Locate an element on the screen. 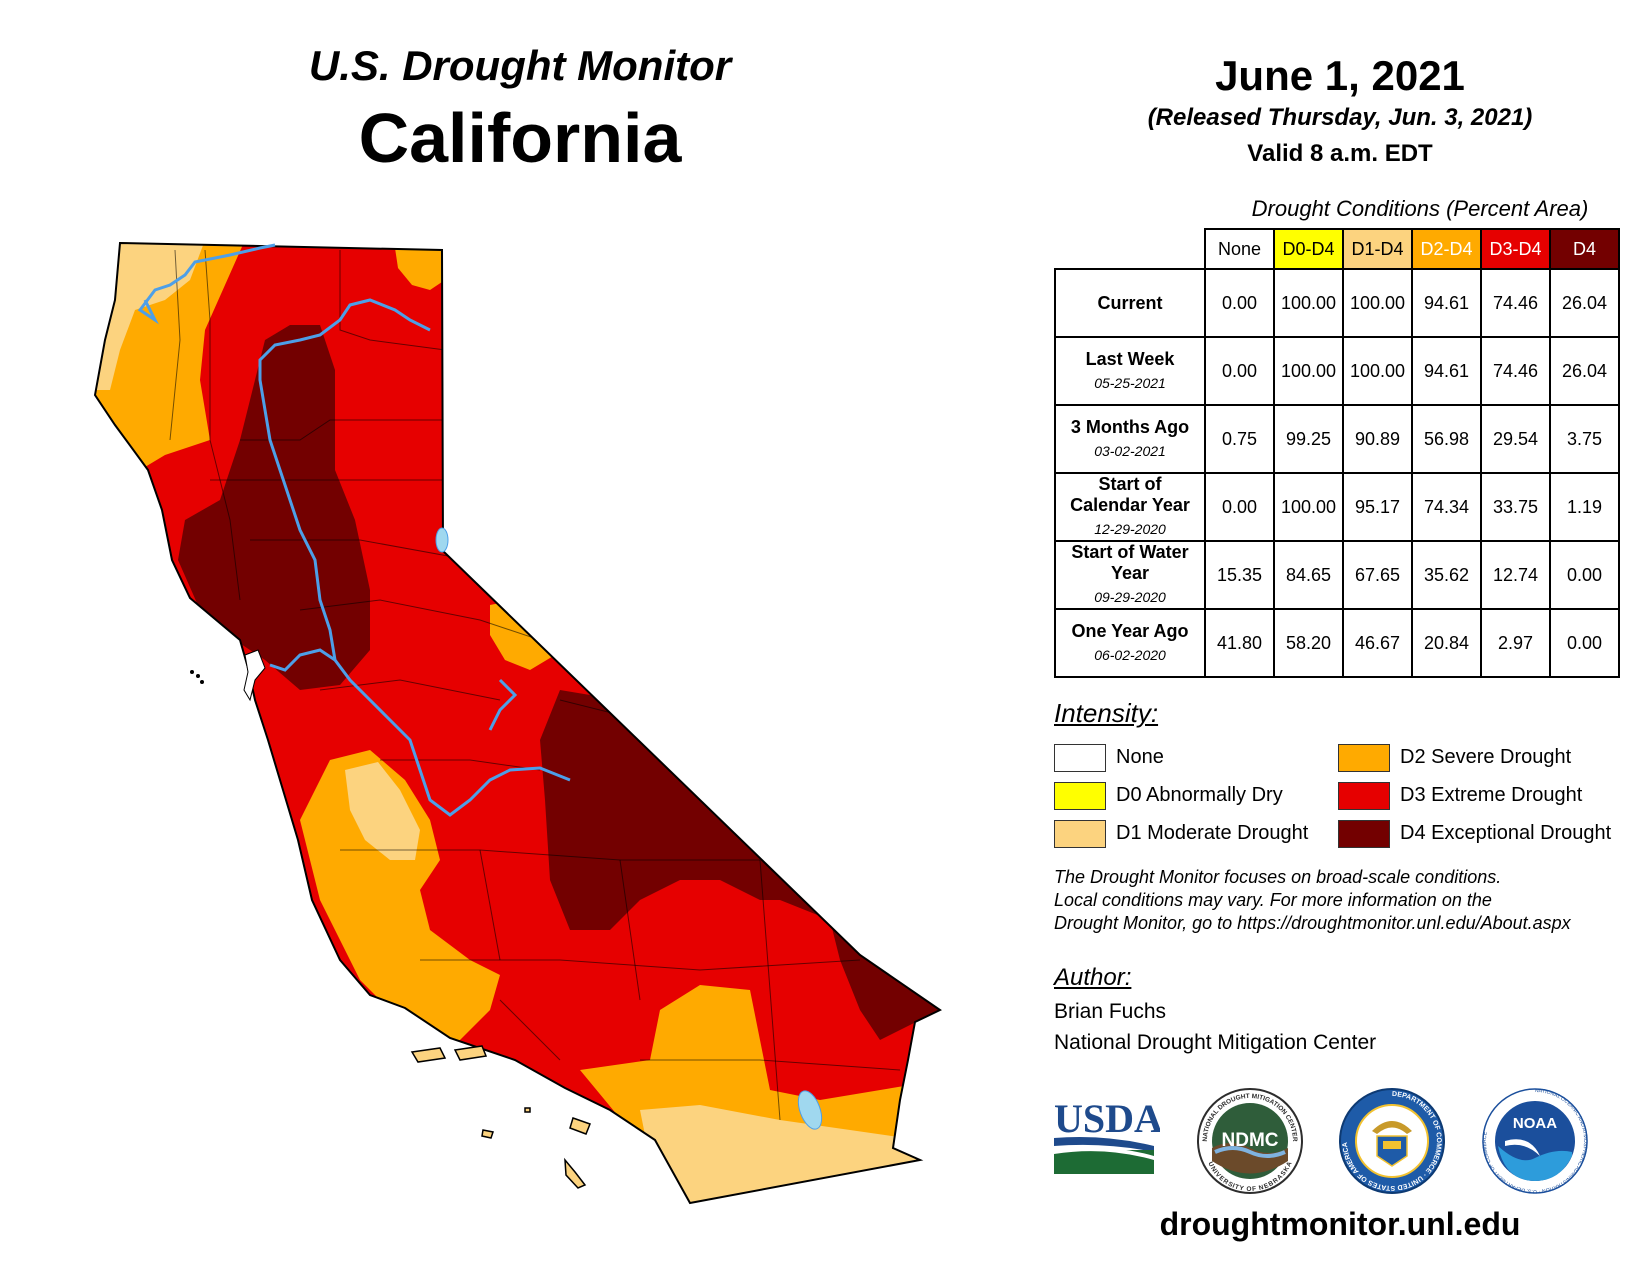 This screenshot has width=1650, height=1275. table-cell: 46.67 is located at coordinates (1377, 643).